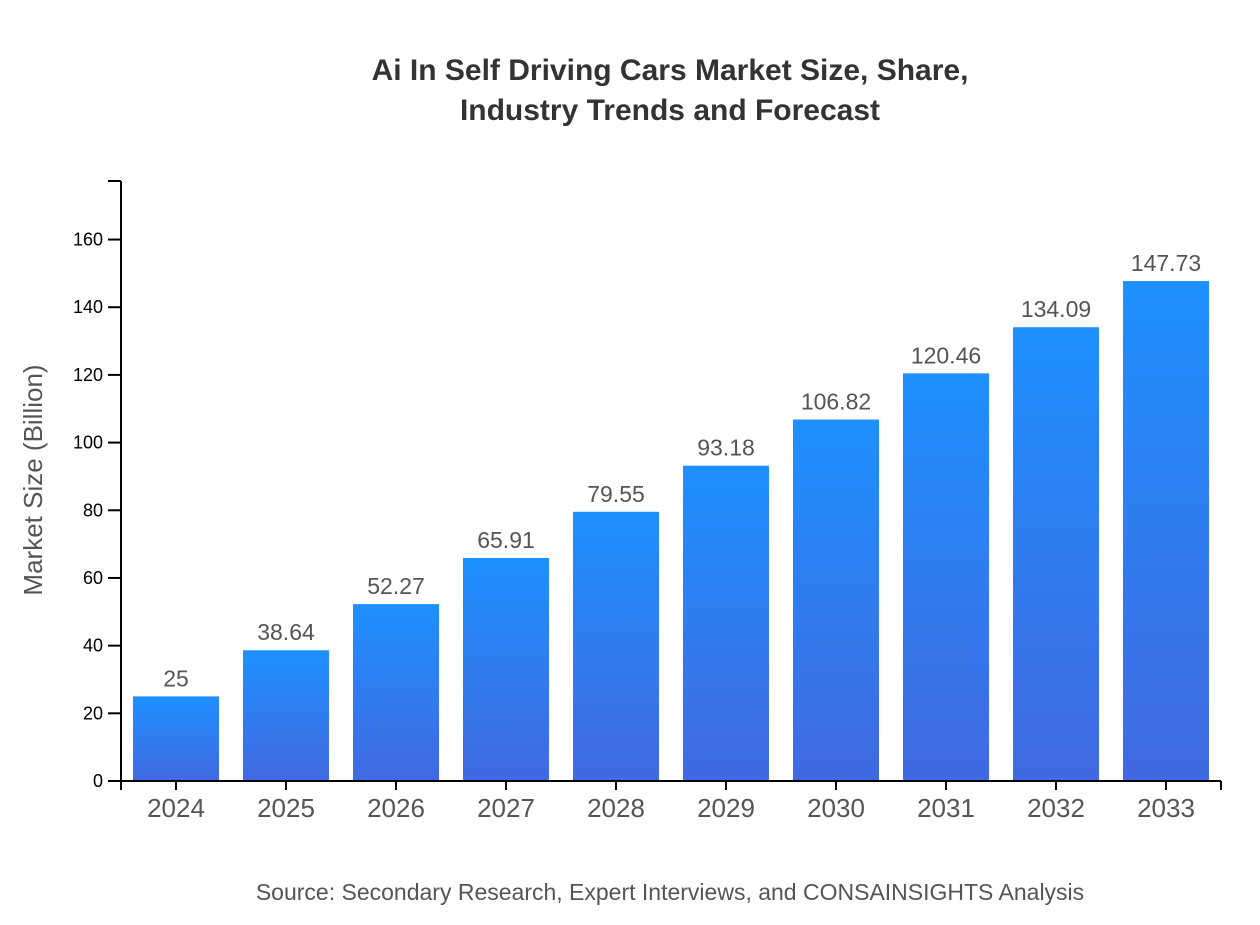 This screenshot has width=1260, height=925. What do you see at coordinates (616, 494) in the screenshot?
I see `data-label-2028: 79.55` at bounding box center [616, 494].